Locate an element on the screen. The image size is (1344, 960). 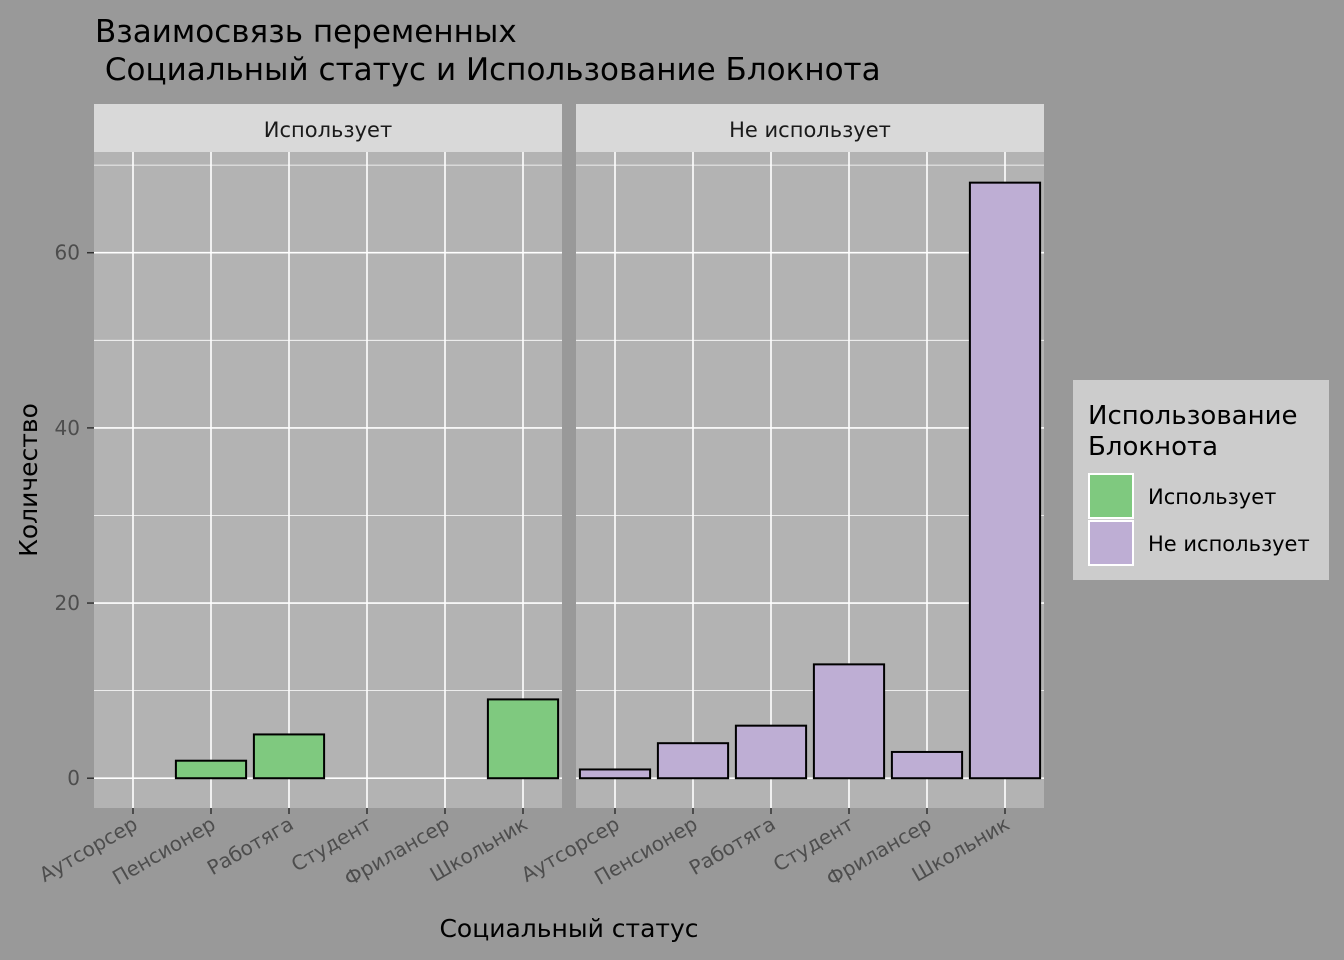
y-axis-title: Количество is located at coordinates (28, 480).